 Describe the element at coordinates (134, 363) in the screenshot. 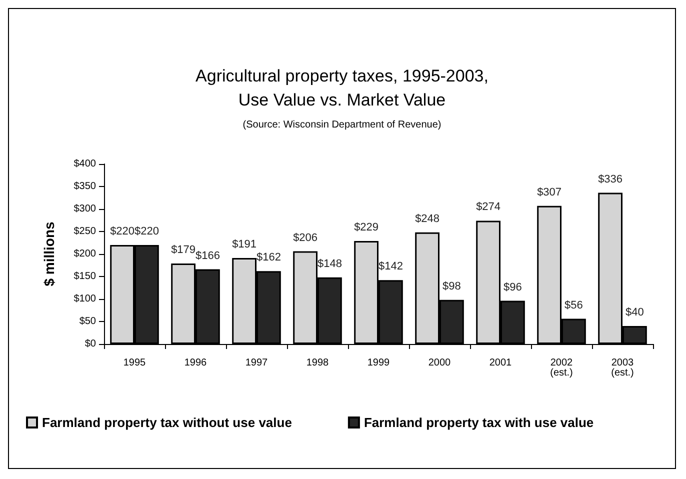

I see `x-tick-label: 1995` at that location.